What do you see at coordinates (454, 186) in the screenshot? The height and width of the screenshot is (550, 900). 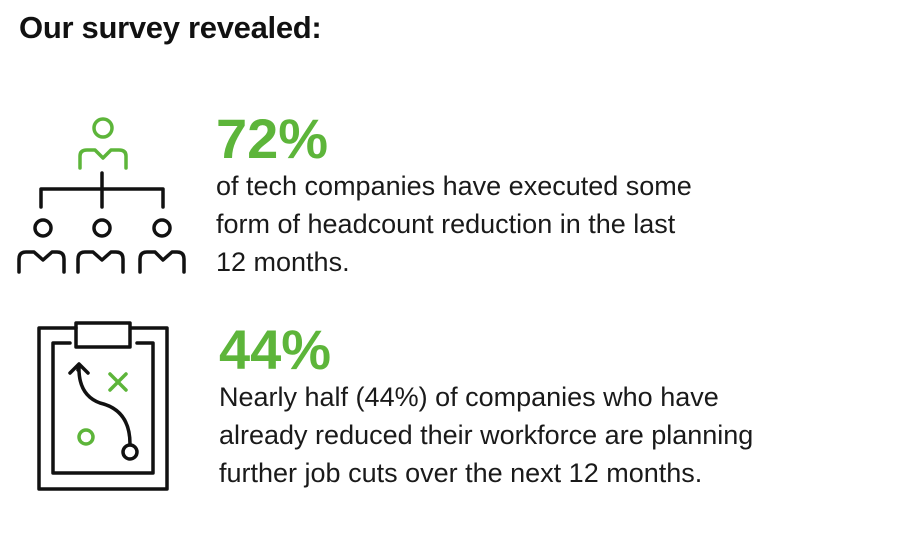 I see `stat-description-line: of tech companies have executed some` at bounding box center [454, 186].